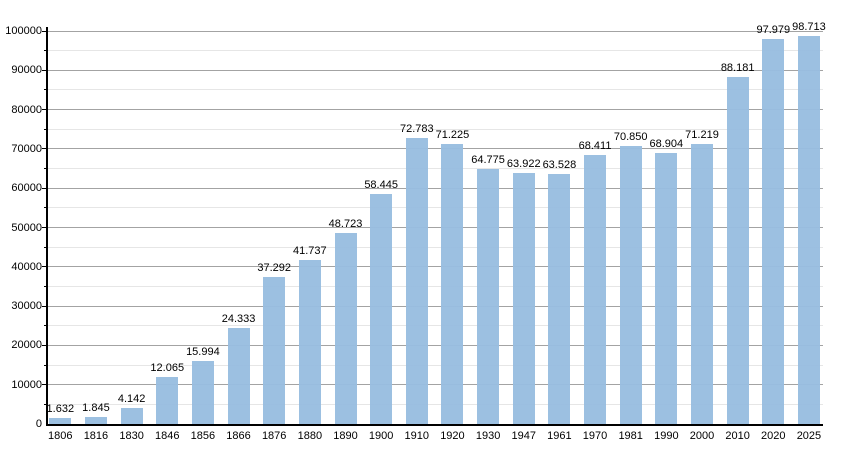 The width and height of the screenshot is (850, 450). I want to click on x-tick-label: 1830, so click(131, 436).